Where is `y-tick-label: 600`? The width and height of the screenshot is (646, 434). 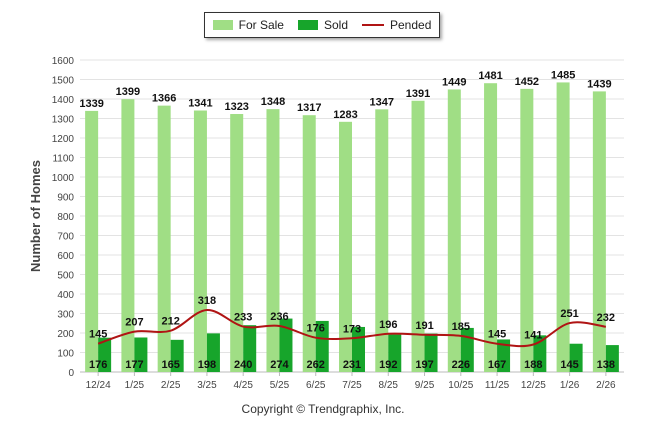
y-tick-label: 600 is located at coordinates (65, 256).